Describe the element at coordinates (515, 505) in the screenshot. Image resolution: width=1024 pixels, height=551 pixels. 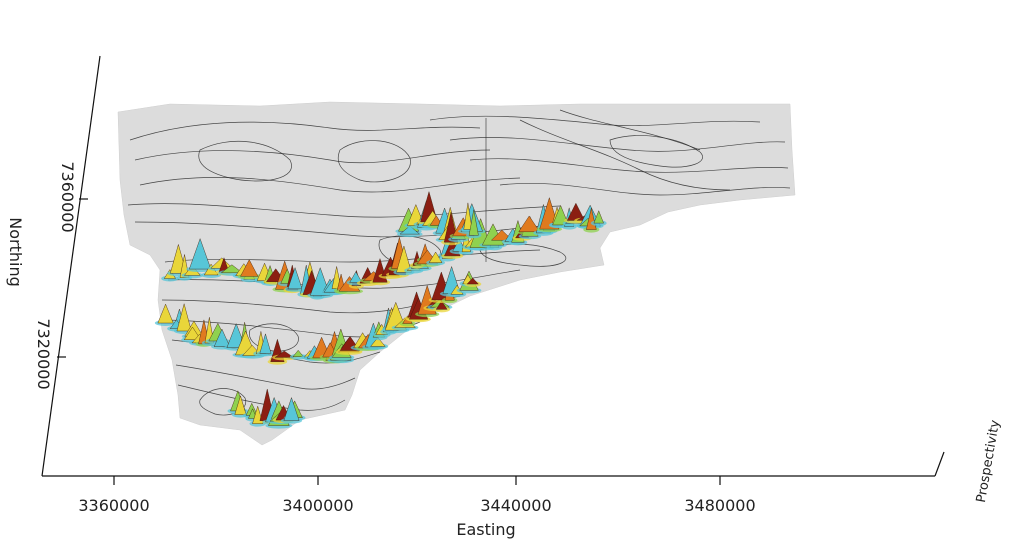
I see `x-tick-label-3440000: 3440000` at that location.